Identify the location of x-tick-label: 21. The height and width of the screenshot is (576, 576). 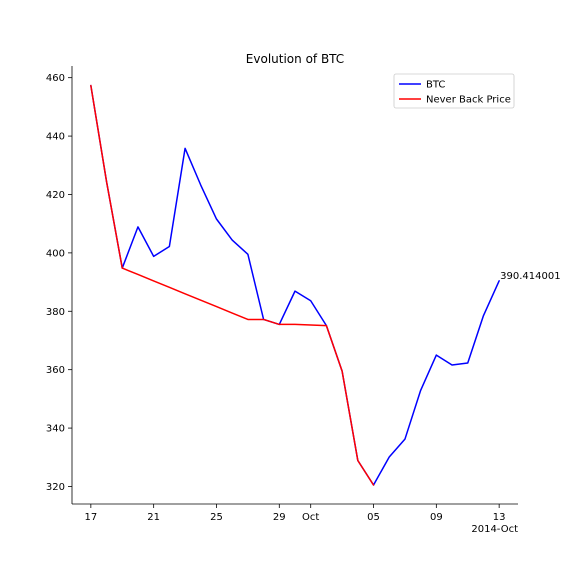
(153, 517).